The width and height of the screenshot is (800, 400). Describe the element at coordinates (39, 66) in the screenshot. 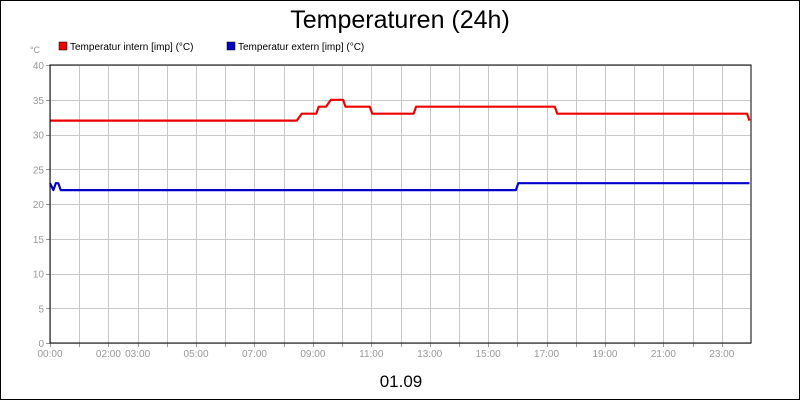

I see `y-tick-label: 40` at that location.